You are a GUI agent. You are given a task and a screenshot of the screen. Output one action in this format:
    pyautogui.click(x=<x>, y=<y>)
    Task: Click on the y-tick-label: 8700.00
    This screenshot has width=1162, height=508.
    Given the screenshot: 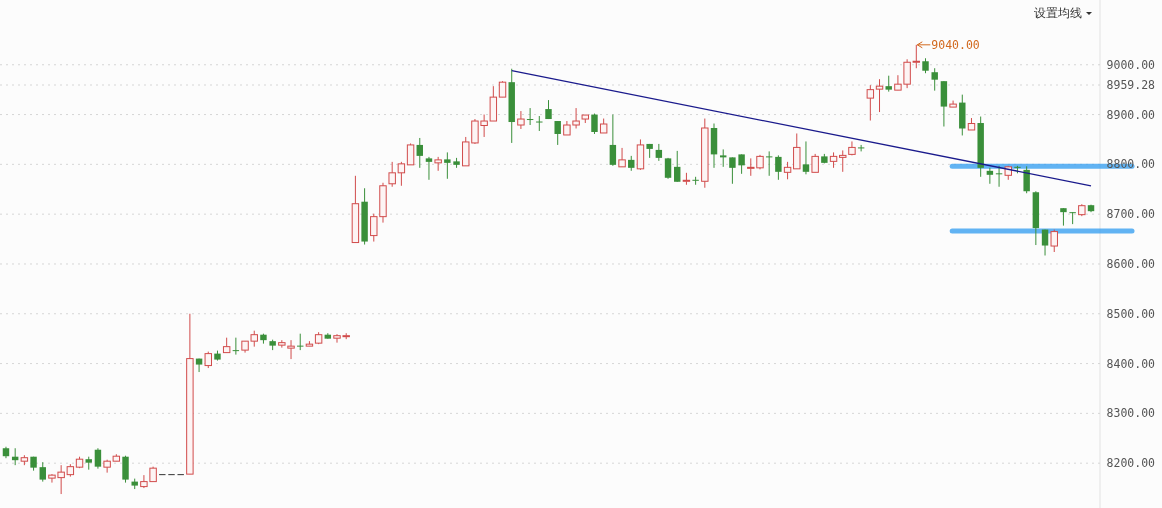 What is the action you would take?
    pyautogui.click(x=1131, y=214)
    